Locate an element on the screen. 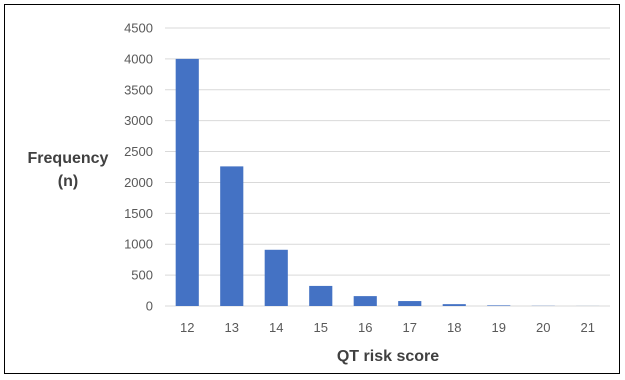  y-tick-label: 500 is located at coordinates (142, 275).